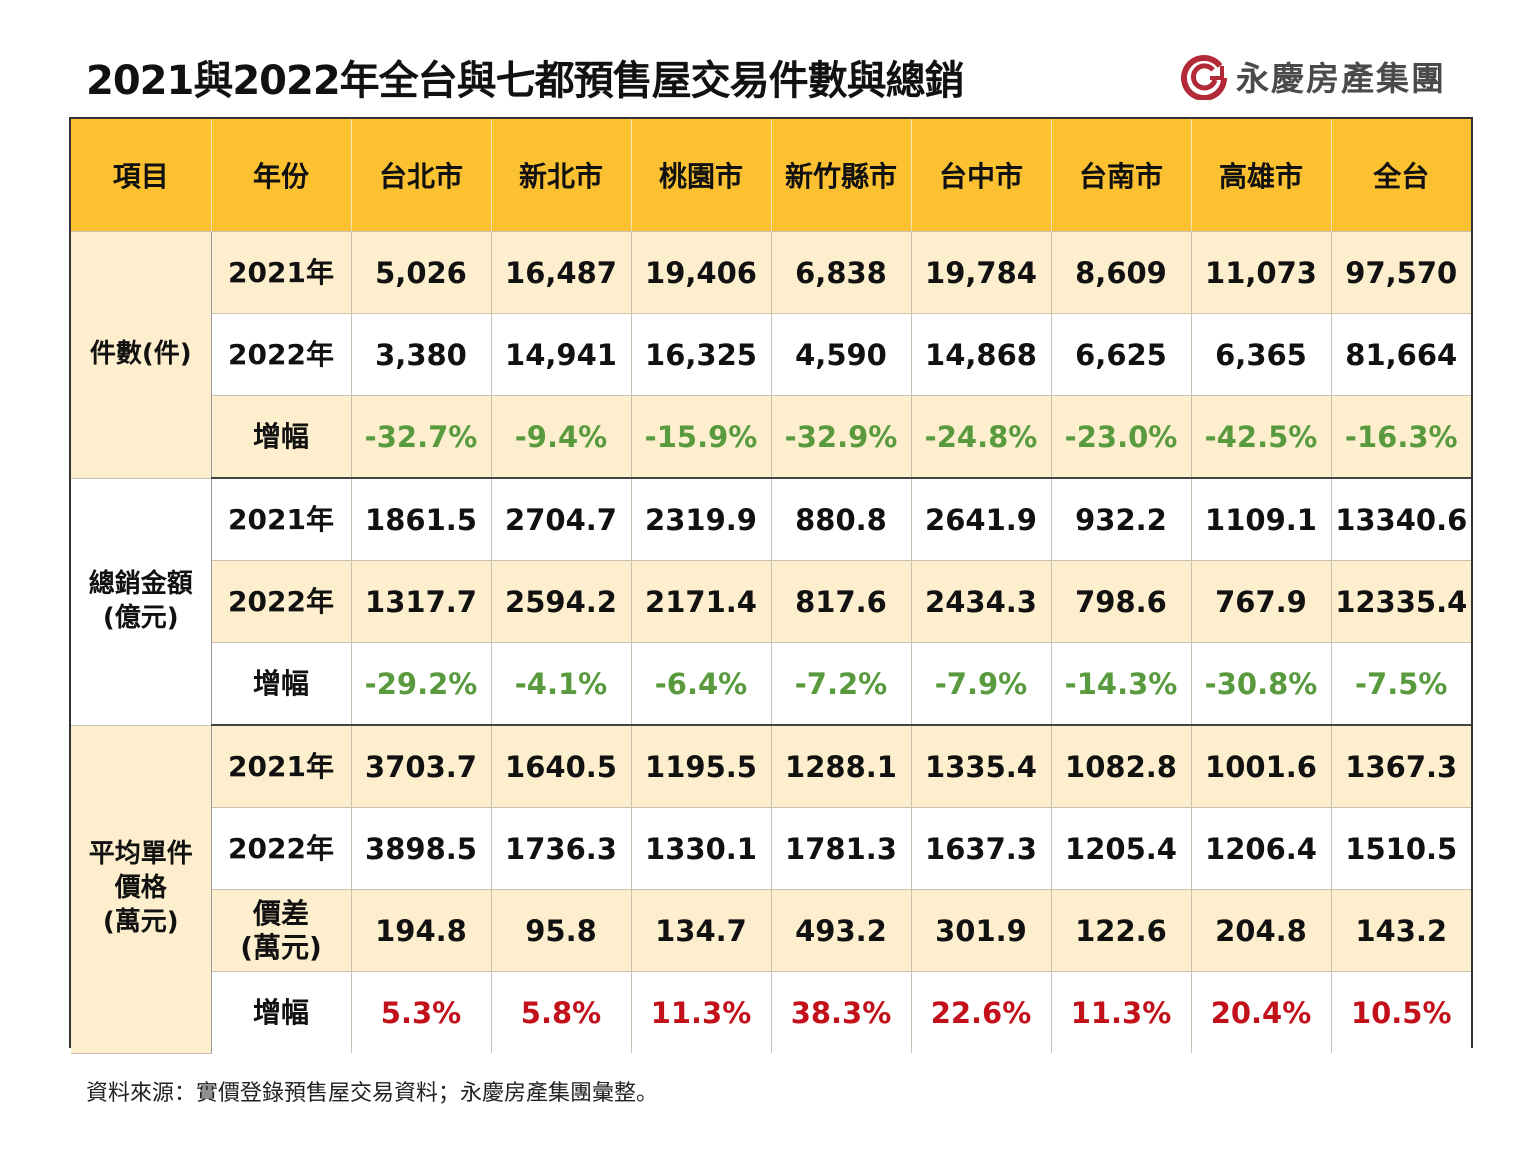 The height and width of the screenshot is (1153, 1538). What do you see at coordinates (140, 854) in the screenshot?
I see `category-line: 平均單件` at bounding box center [140, 854].